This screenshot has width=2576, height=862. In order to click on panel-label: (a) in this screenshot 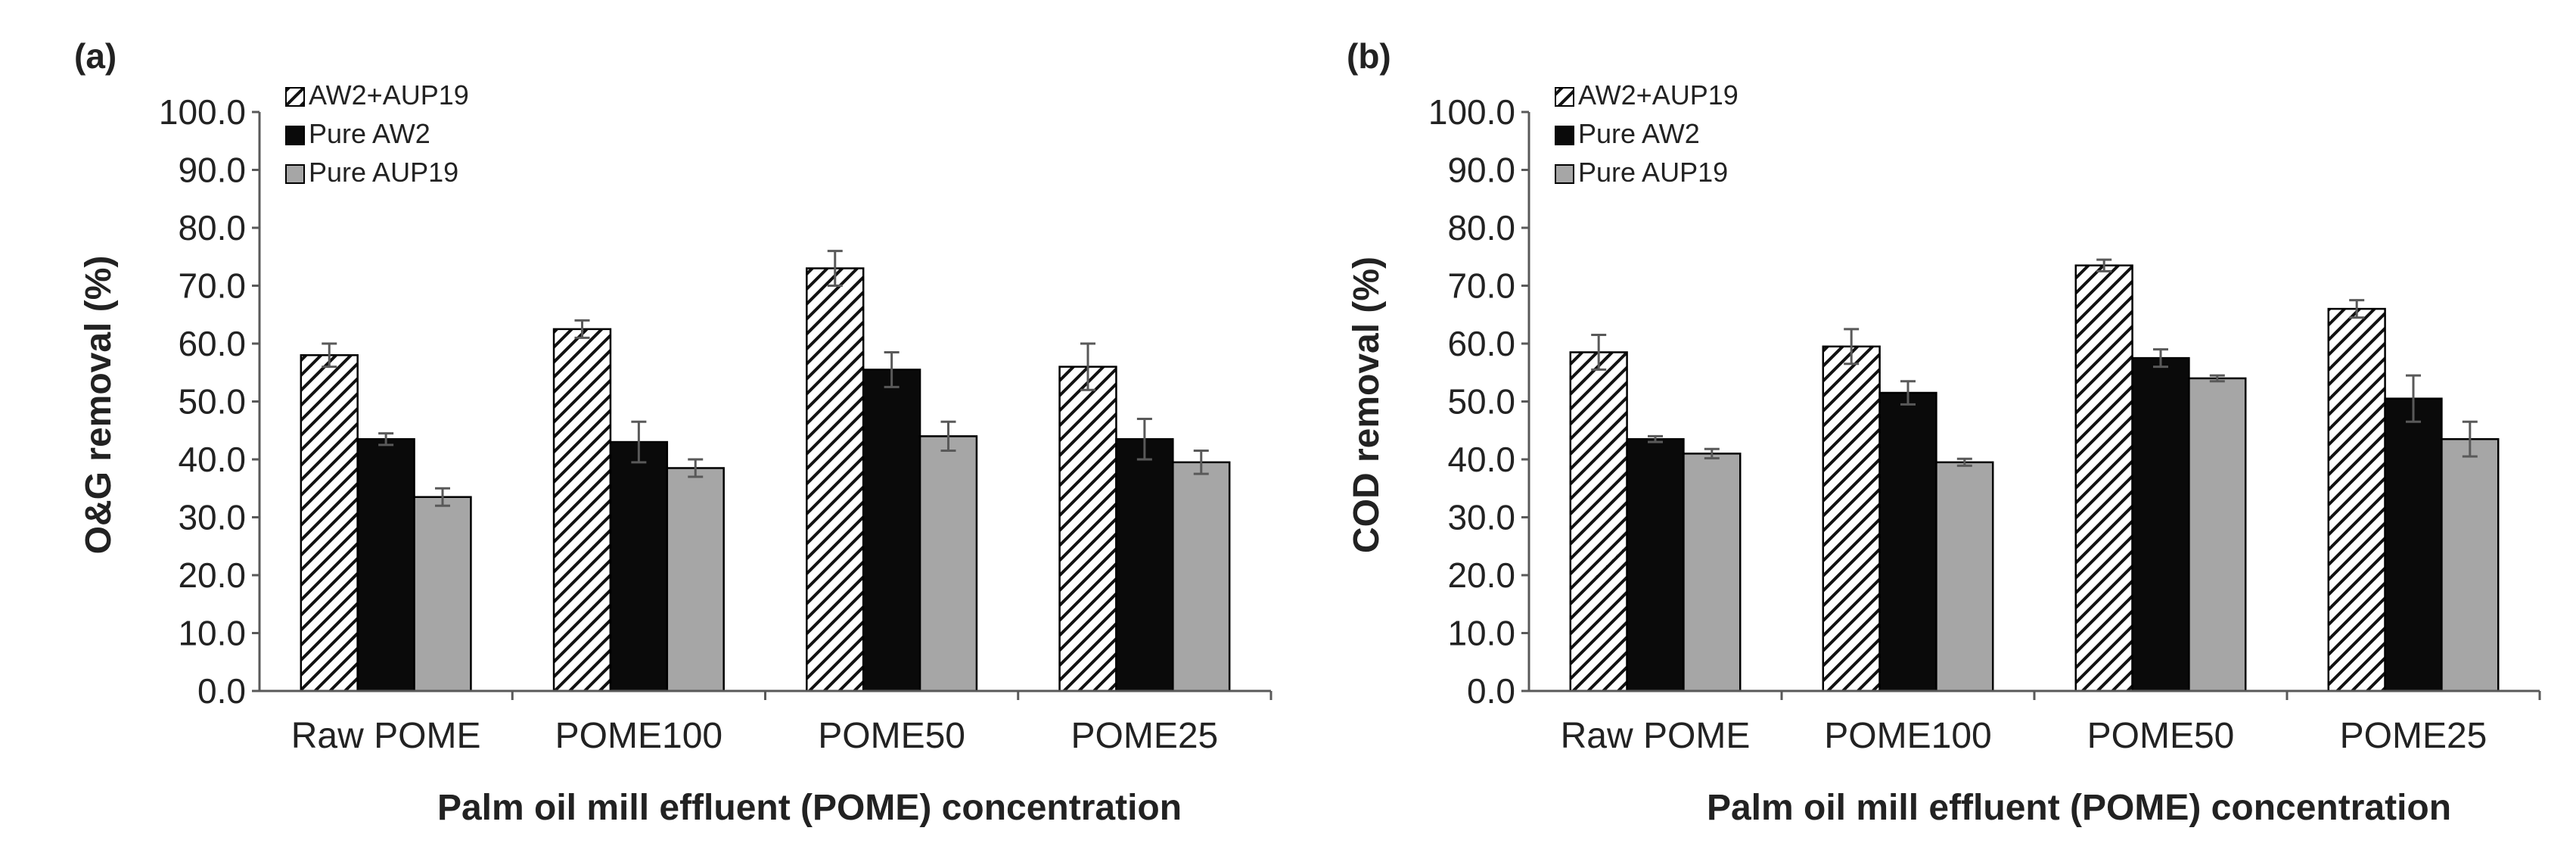, I will do `click(95, 56)`.